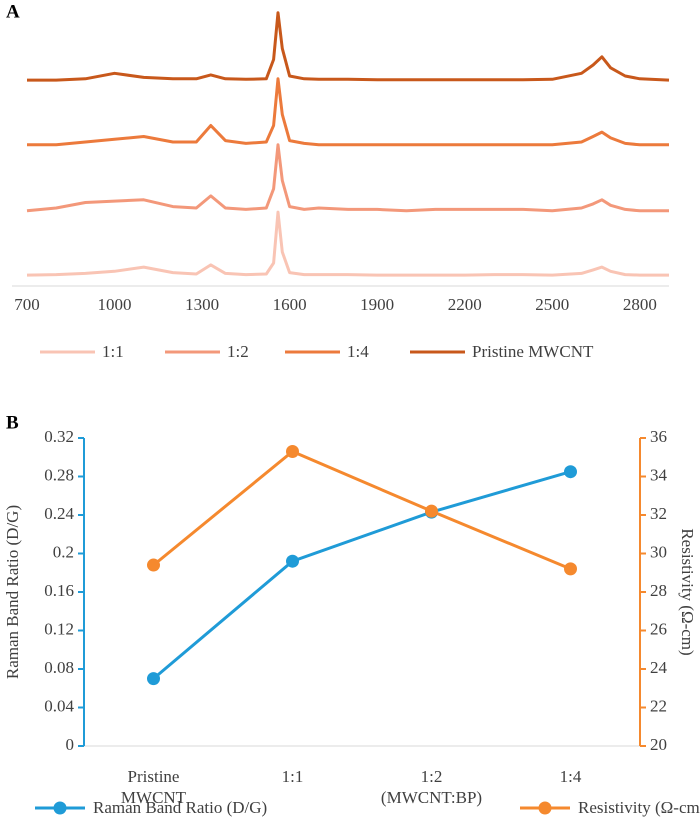 Image resolution: width=700 pixels, height=823 pixels. I want to click on series-line, so click(362, 510).